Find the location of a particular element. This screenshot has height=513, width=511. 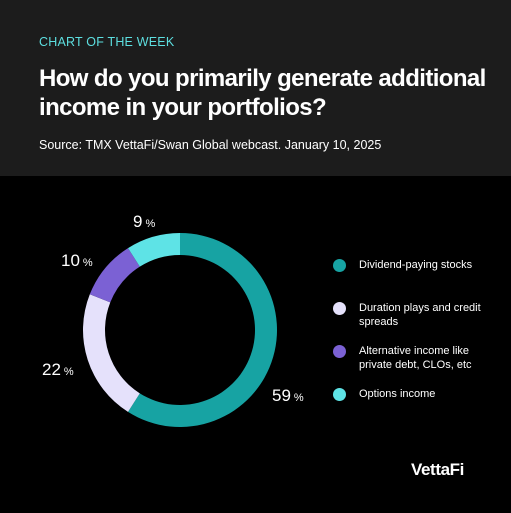

slice-unit-options: % is located at coordinates (150, 224).